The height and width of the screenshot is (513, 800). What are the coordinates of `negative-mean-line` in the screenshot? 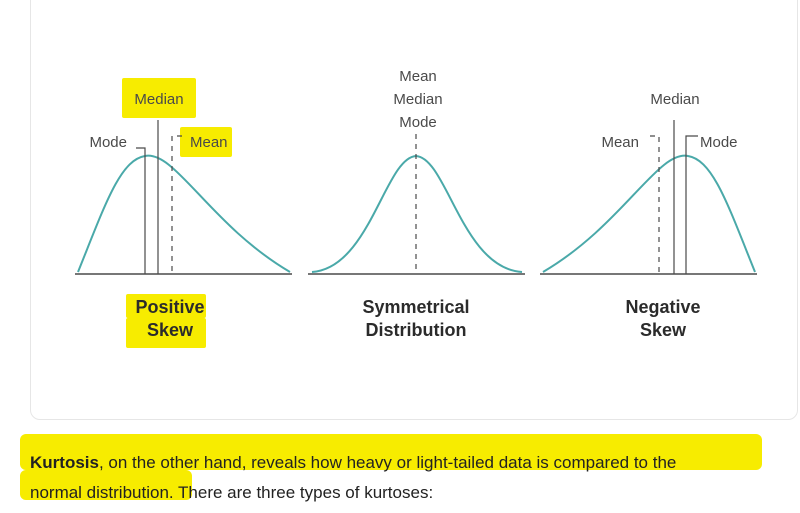 It's located at (655, 204).